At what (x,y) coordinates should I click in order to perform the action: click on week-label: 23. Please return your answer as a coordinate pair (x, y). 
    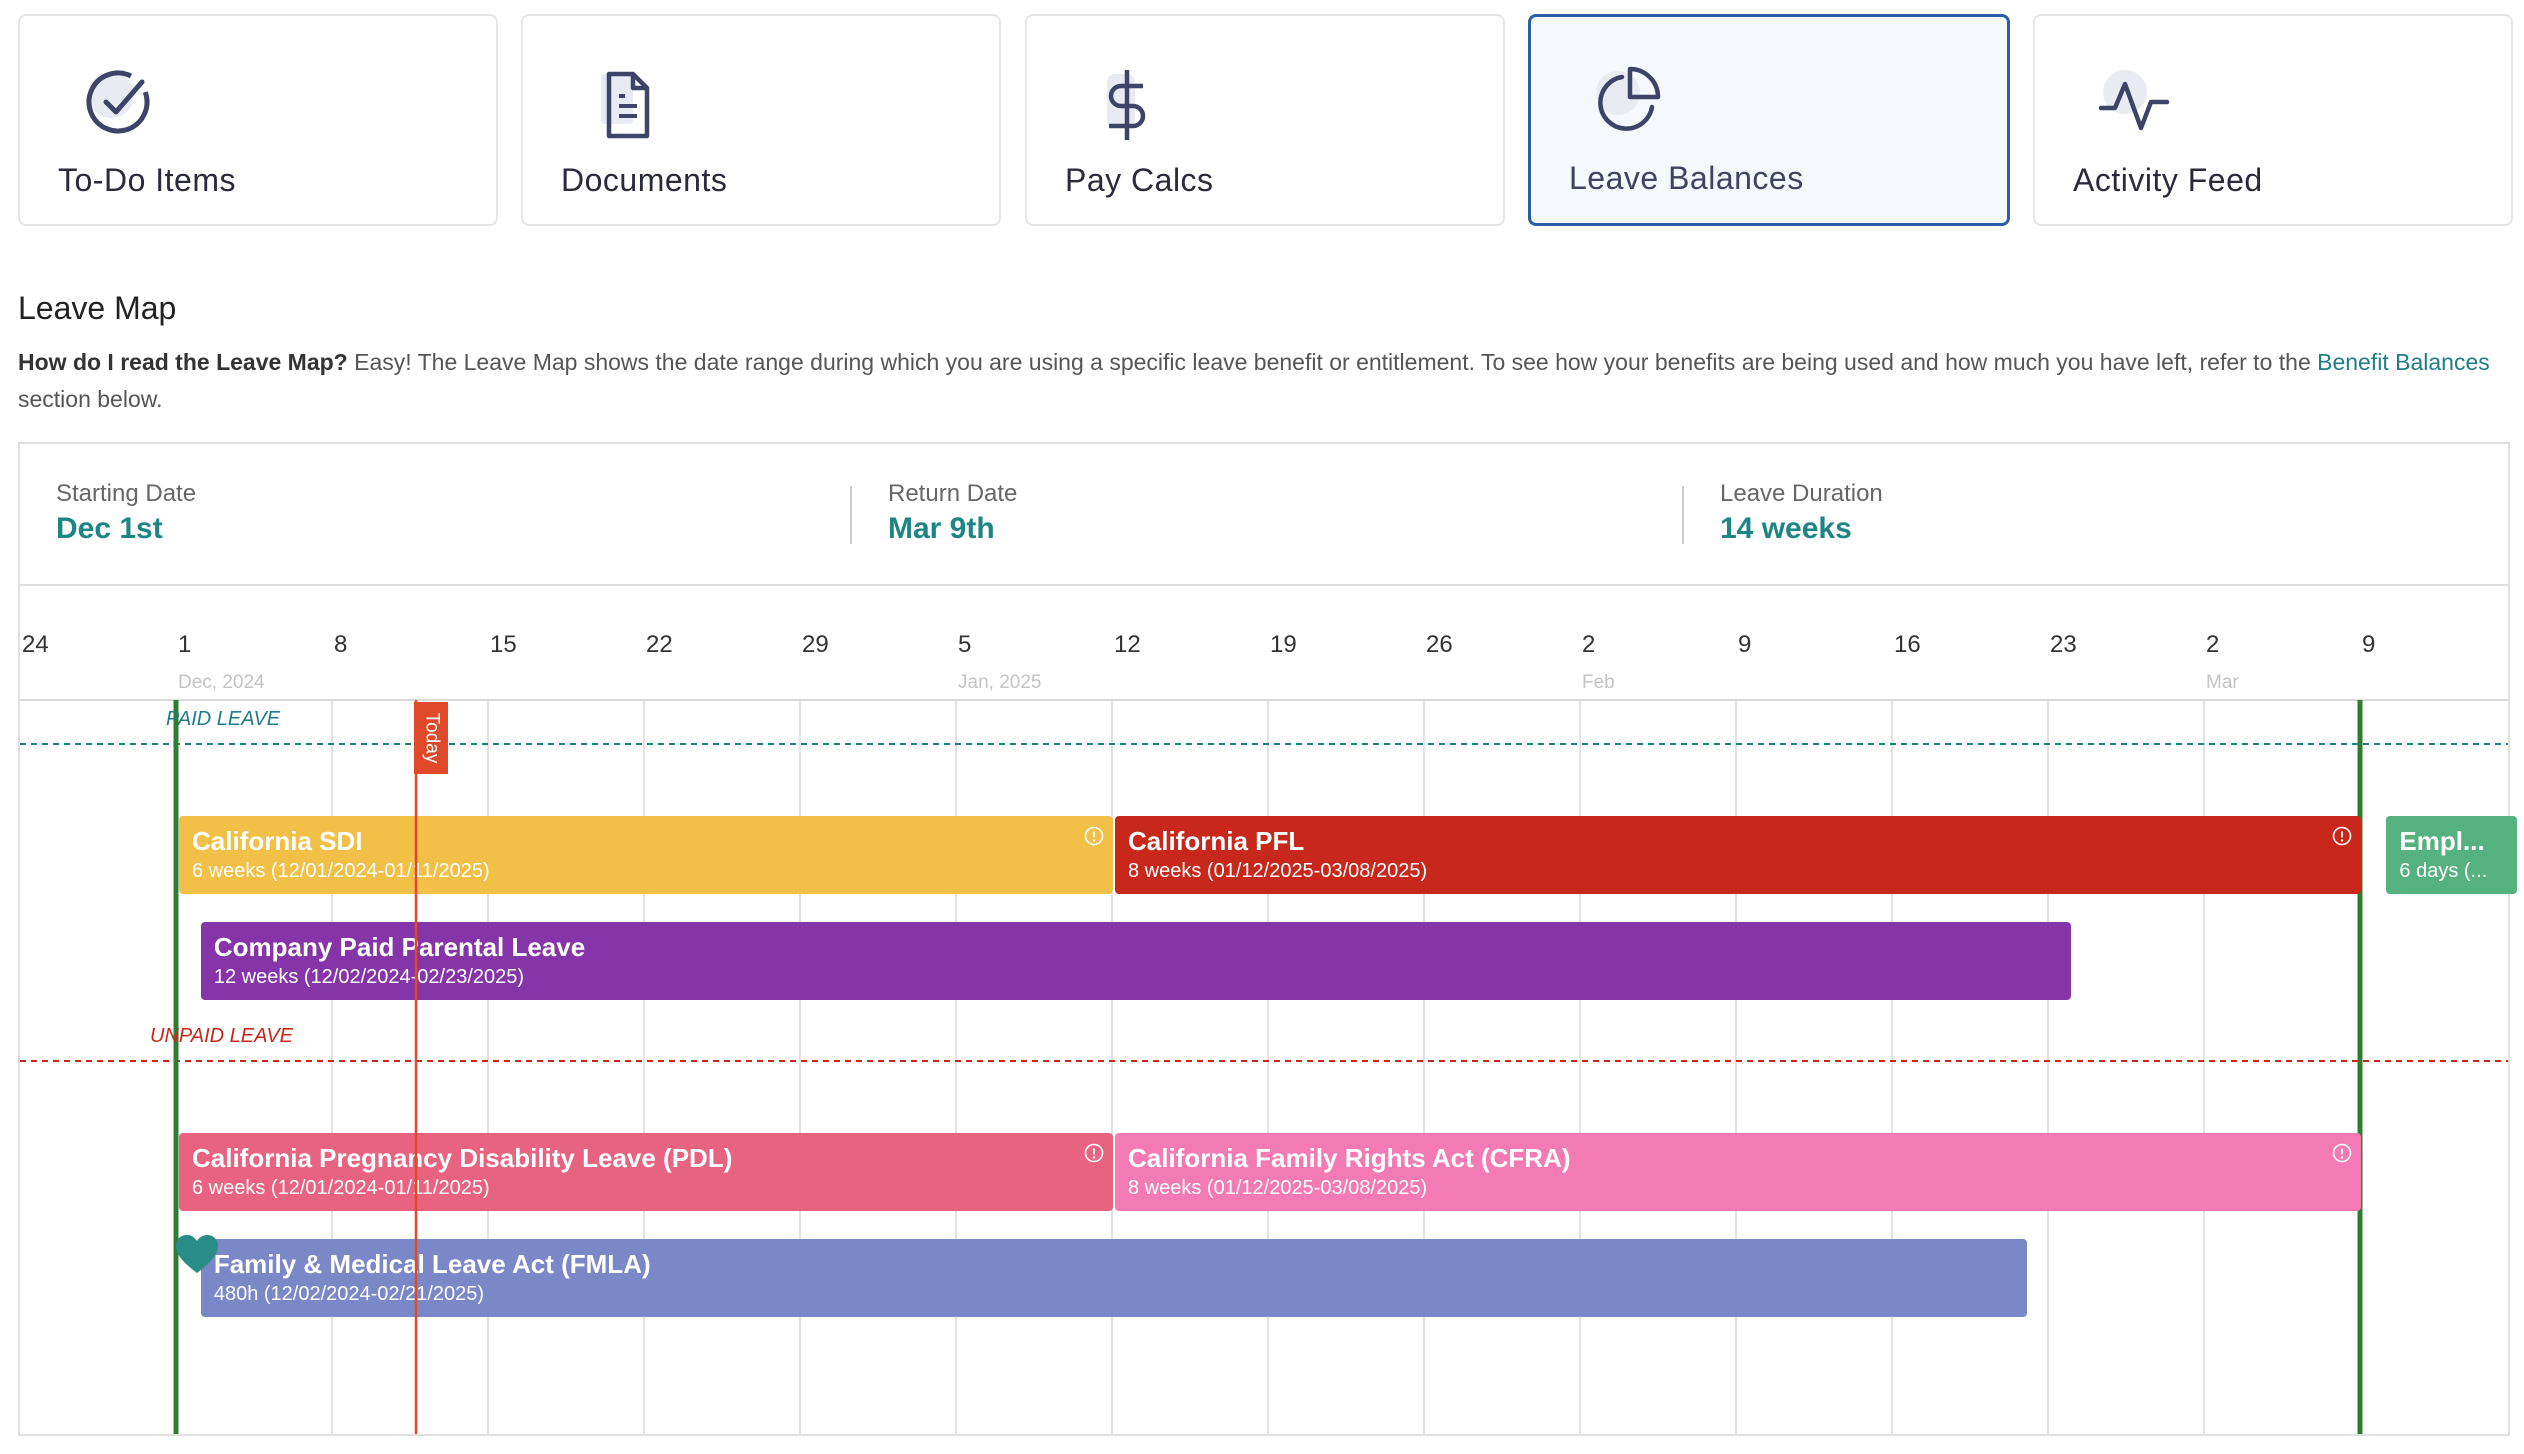
    Looking at the image, I should click on (2063, 644).